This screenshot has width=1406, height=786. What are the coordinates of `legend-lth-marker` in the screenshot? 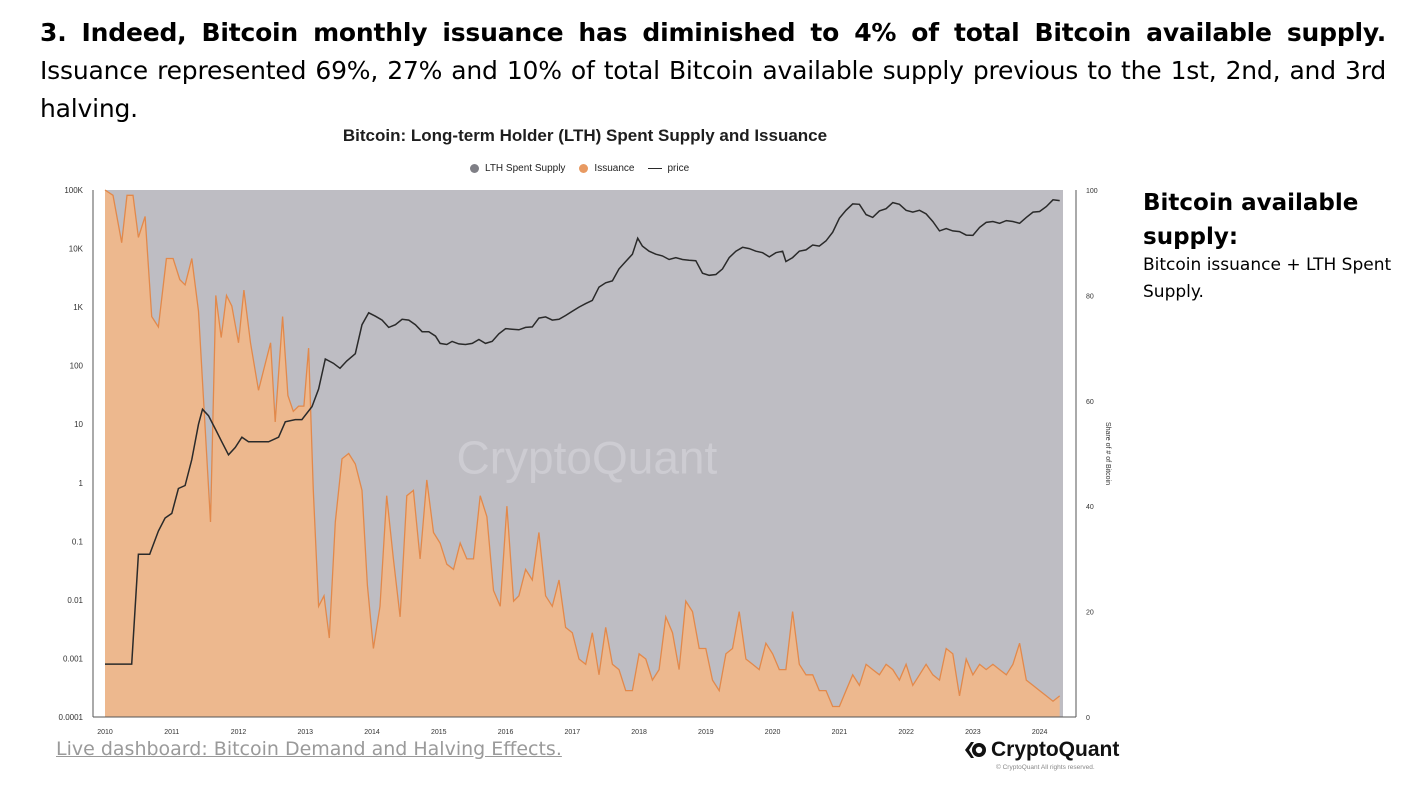 It's located at (474, 168).